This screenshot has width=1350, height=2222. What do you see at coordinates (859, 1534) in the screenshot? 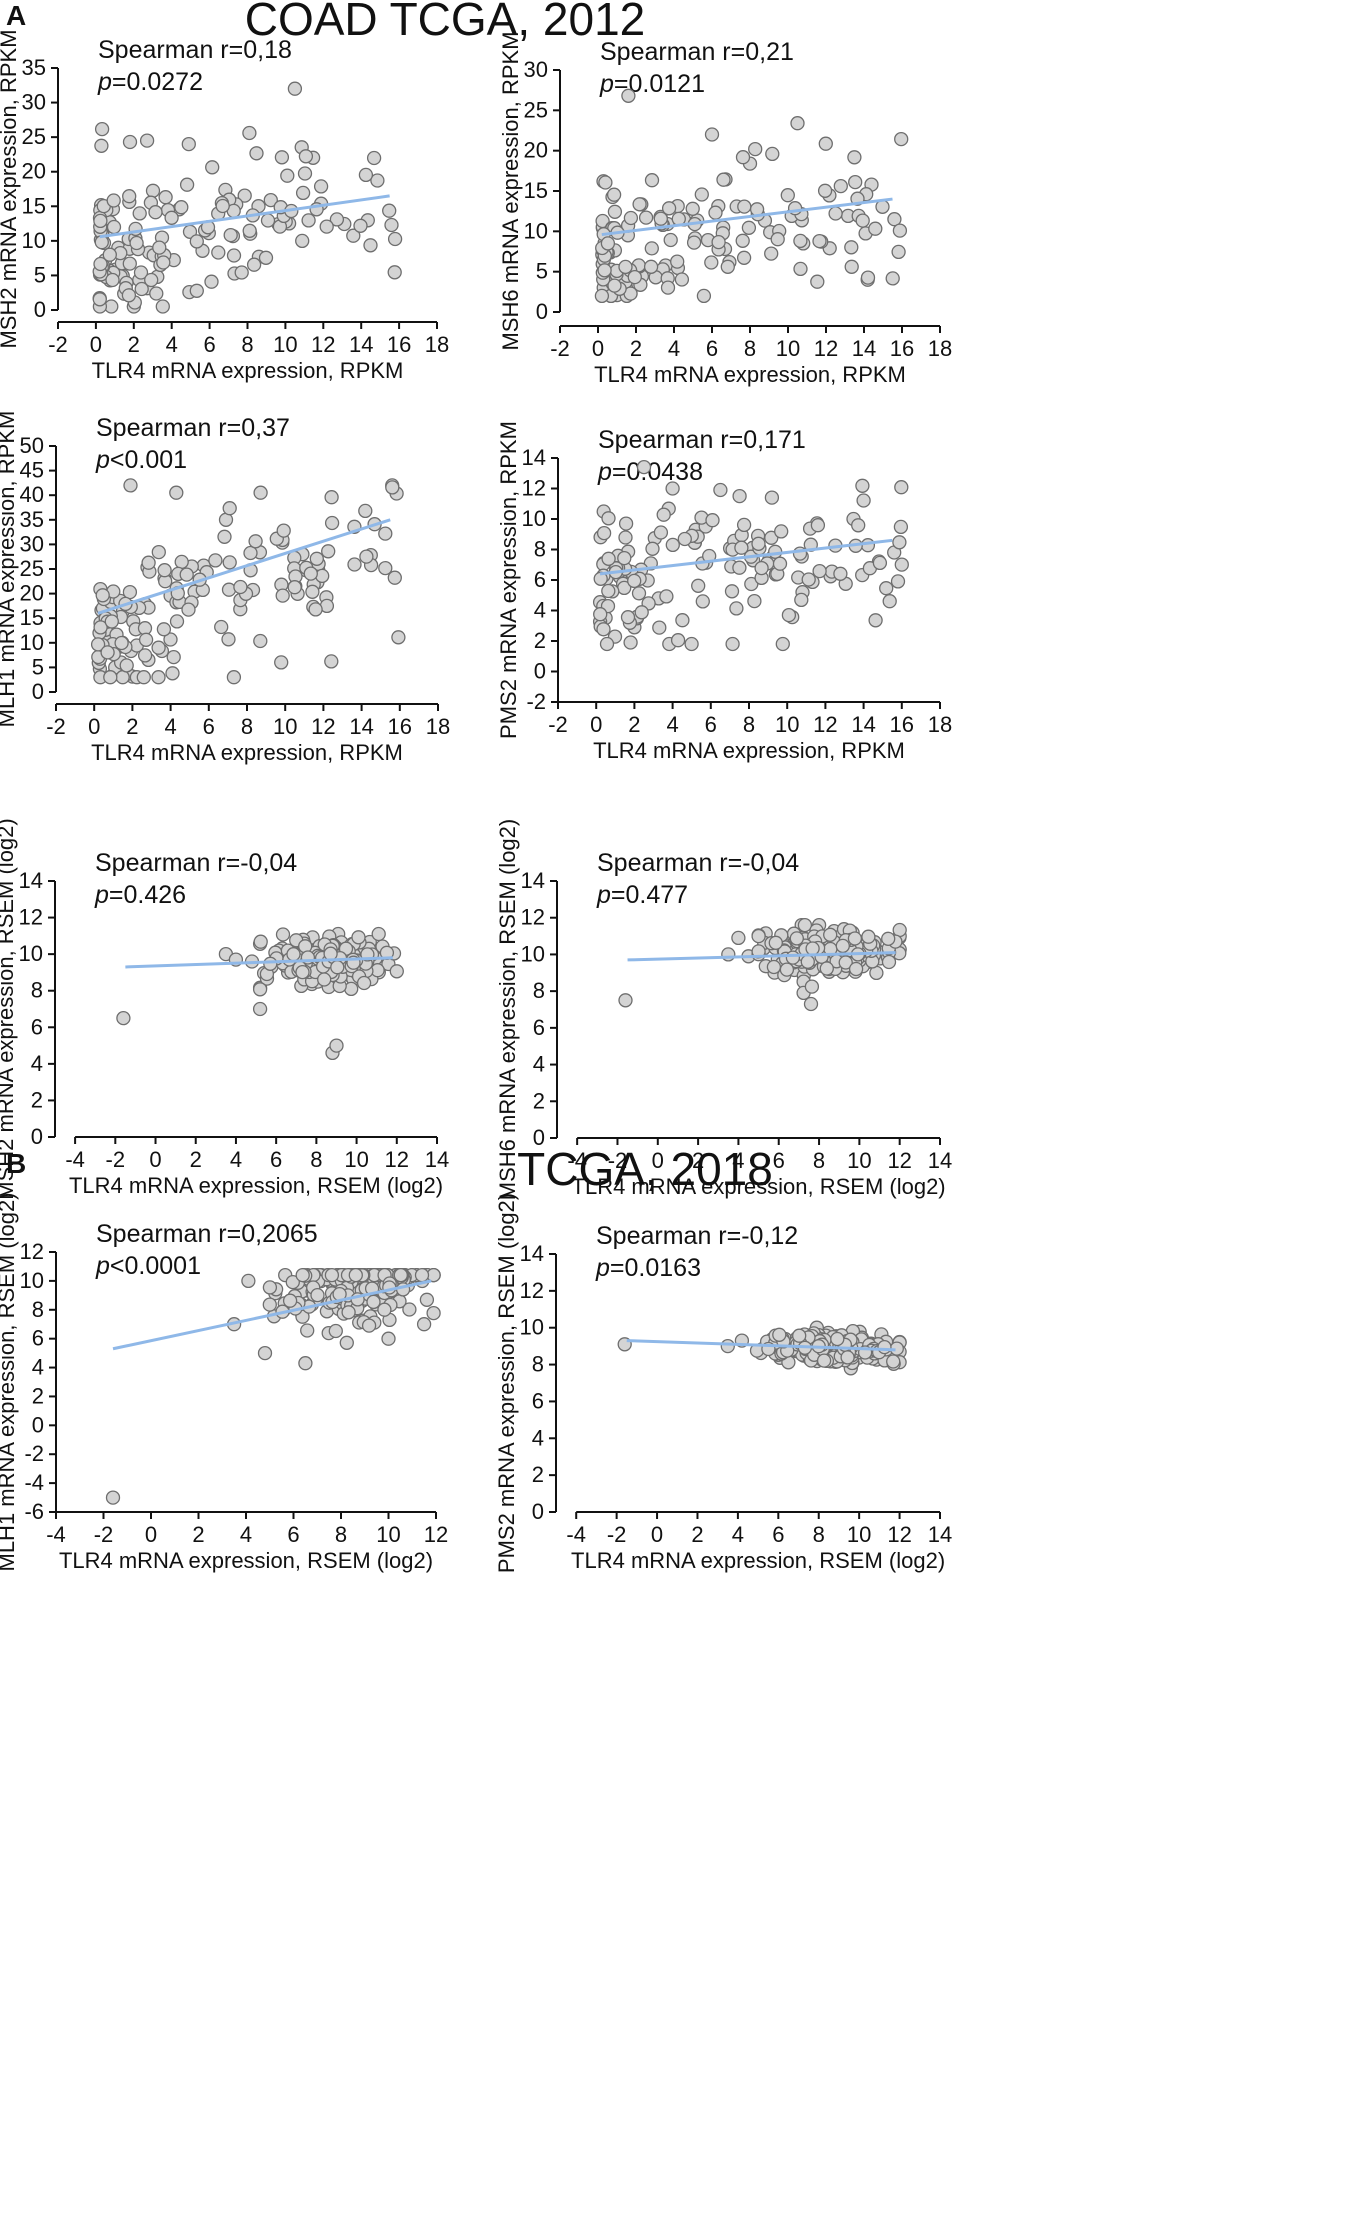
I see `x-tick-label: 10` at bounding box center [859, 1534].